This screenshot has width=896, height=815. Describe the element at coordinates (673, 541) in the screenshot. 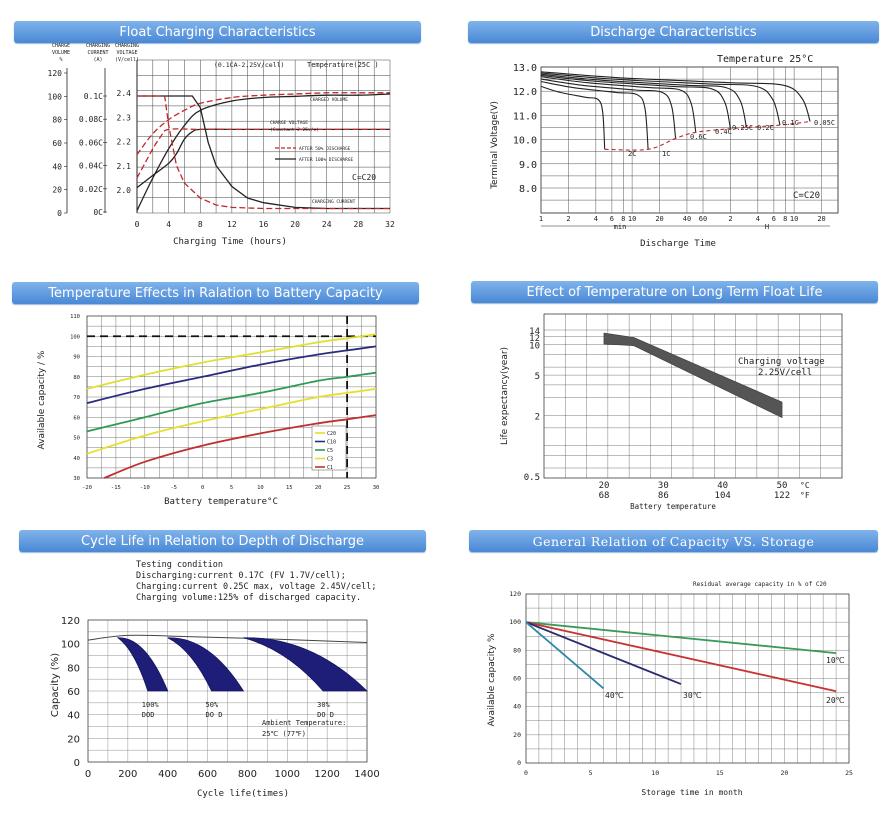

I see `storage-title: General Relation of Capacity VS. Storage` at that location.